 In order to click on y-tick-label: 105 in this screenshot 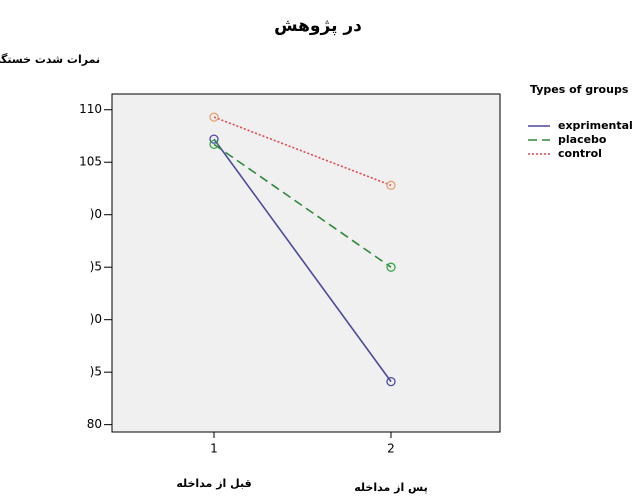, I will do `click(90, 162)`.